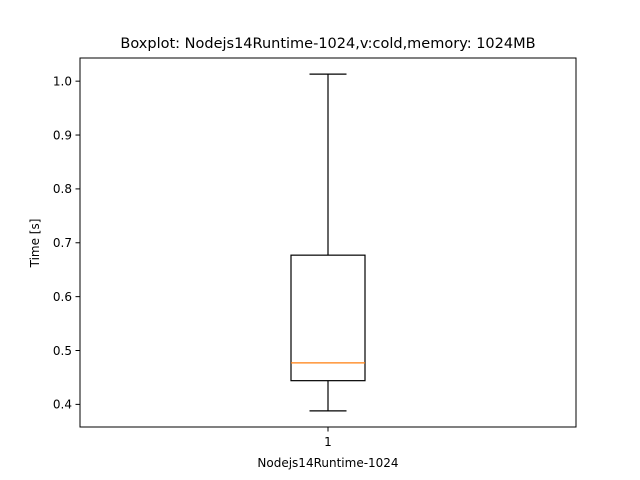  Describe the element at coordinates (328, 318) in the screenshot. I see `box-iqr` at that location.